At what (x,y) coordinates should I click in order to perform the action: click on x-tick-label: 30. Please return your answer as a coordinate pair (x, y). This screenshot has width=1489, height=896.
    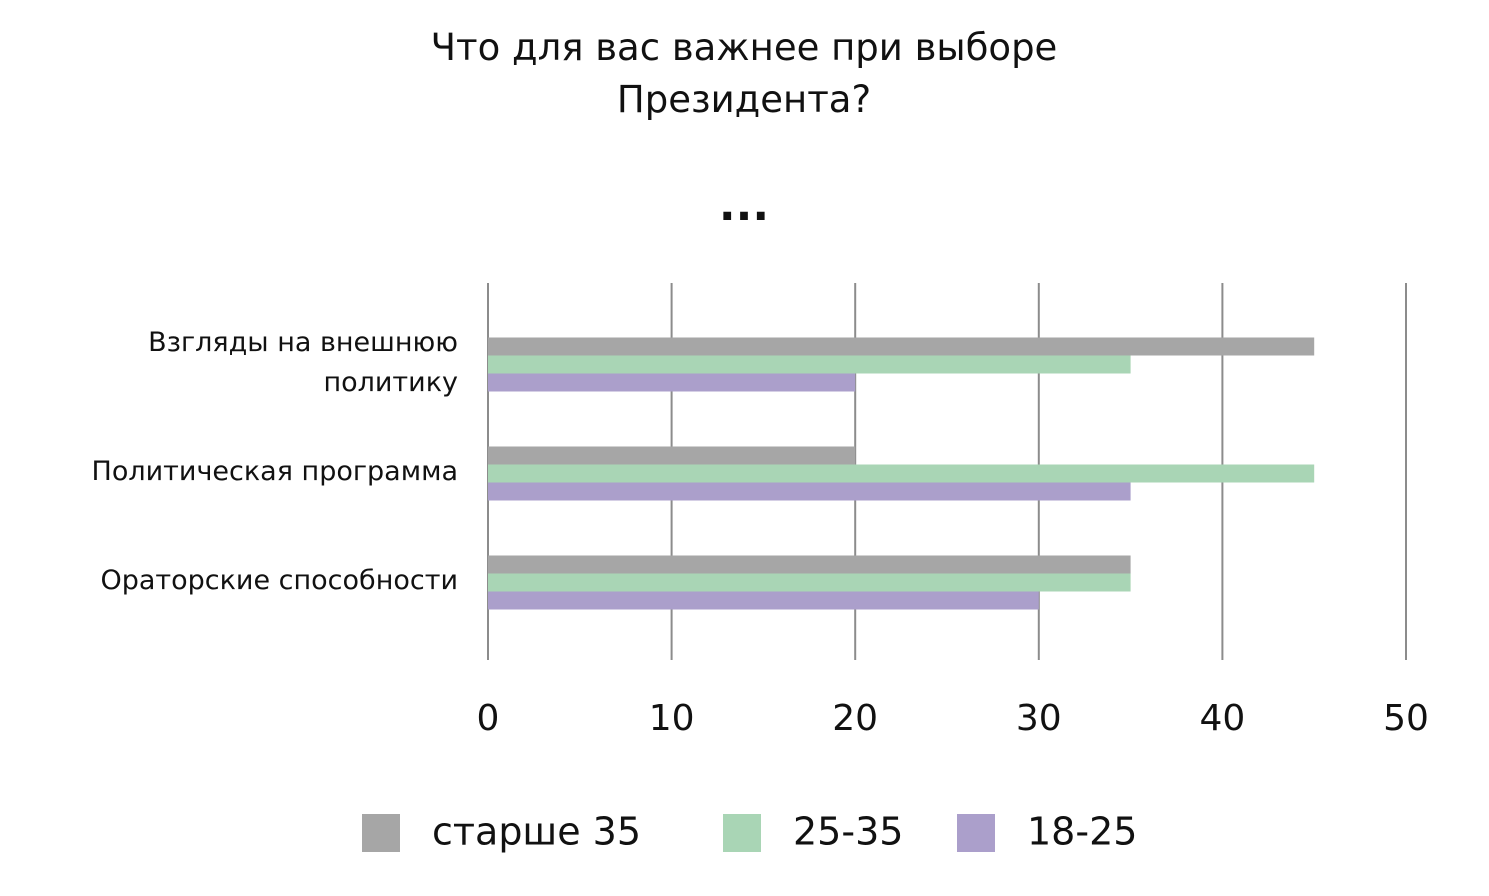
    Looking at the image, I should click on (1039, 718).